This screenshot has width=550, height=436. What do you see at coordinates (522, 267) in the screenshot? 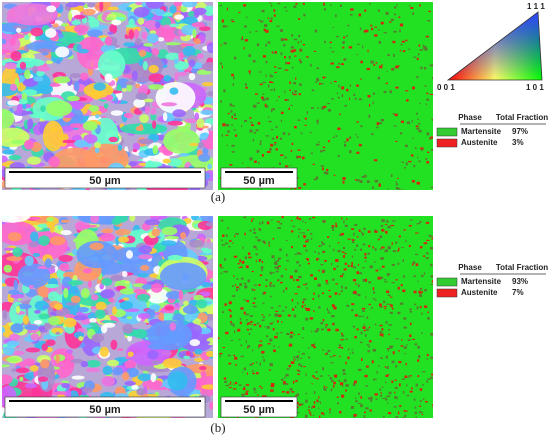
I see `legend-header: Total Fraction` at bounding box center [522, 267].